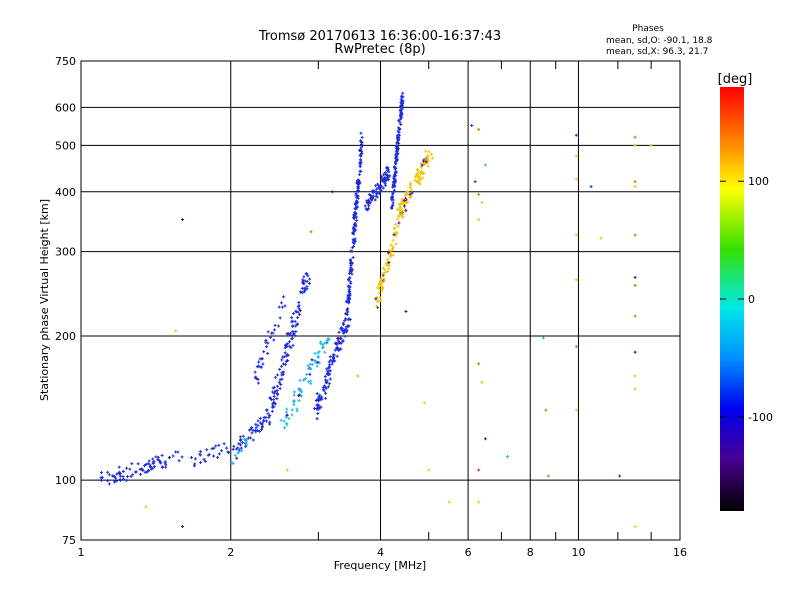  I want to click on colorbar-tick-label: 0, so click(751, 299).